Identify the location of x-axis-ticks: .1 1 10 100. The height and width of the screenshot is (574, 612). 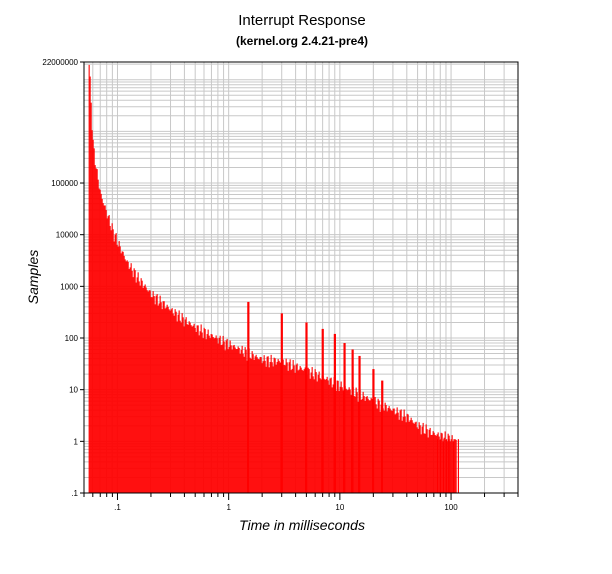
(301, 502).